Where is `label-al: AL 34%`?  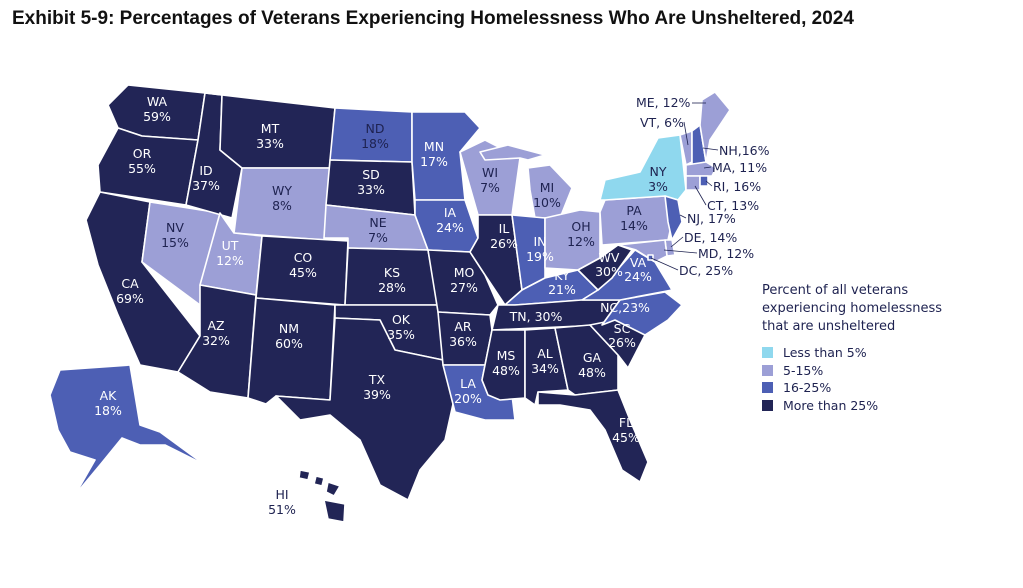 label-al: AL 34% is located at coordinates (545, 361).